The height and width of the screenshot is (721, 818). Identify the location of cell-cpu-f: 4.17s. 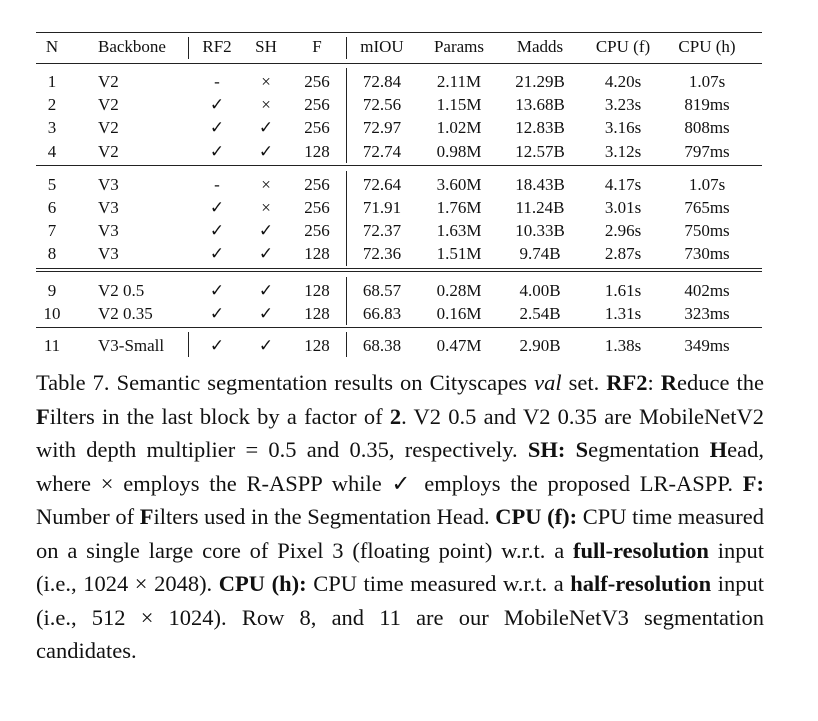
(623, 184).